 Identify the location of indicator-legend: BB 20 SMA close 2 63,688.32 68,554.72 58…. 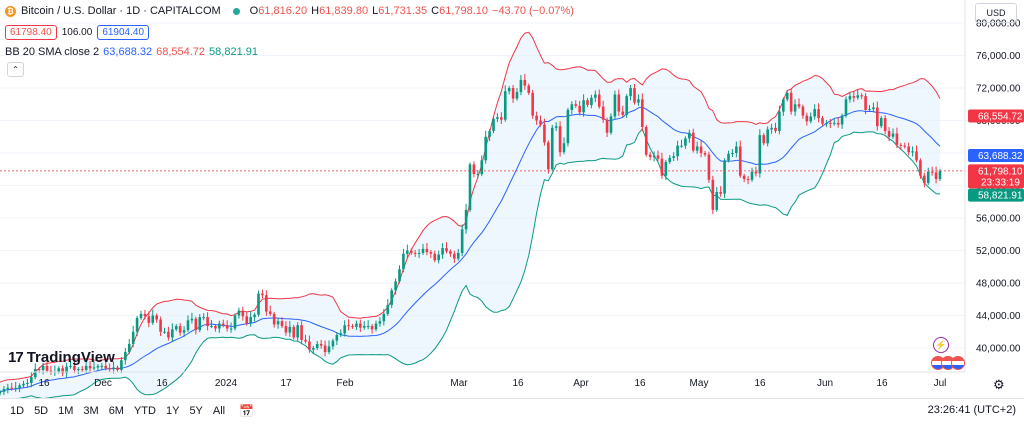
(131, 52).